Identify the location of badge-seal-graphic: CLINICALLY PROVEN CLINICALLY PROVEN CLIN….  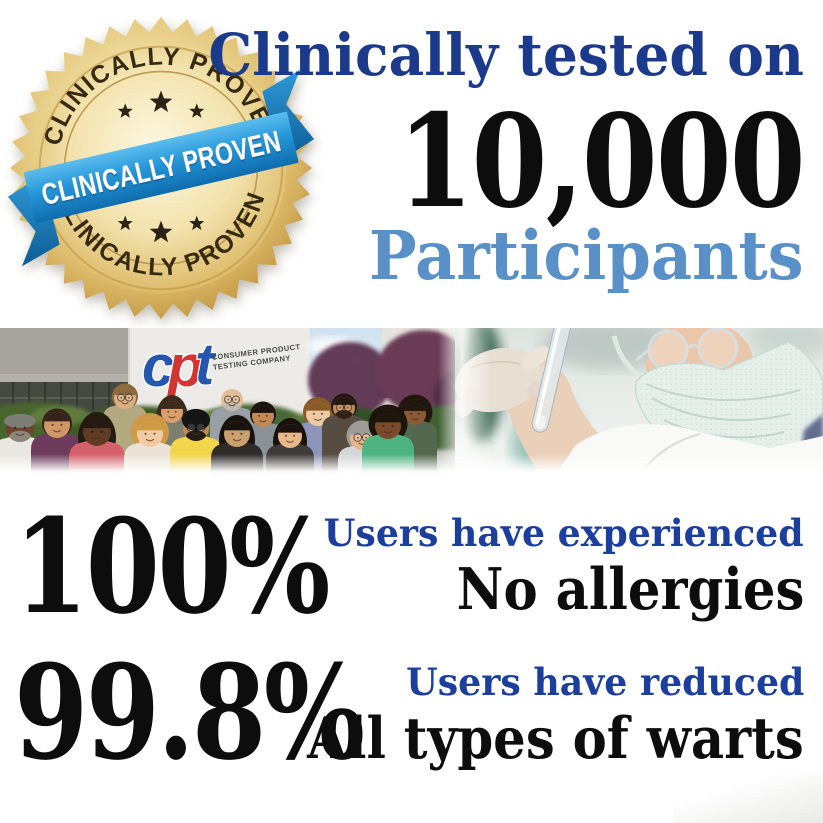
(161, 168).